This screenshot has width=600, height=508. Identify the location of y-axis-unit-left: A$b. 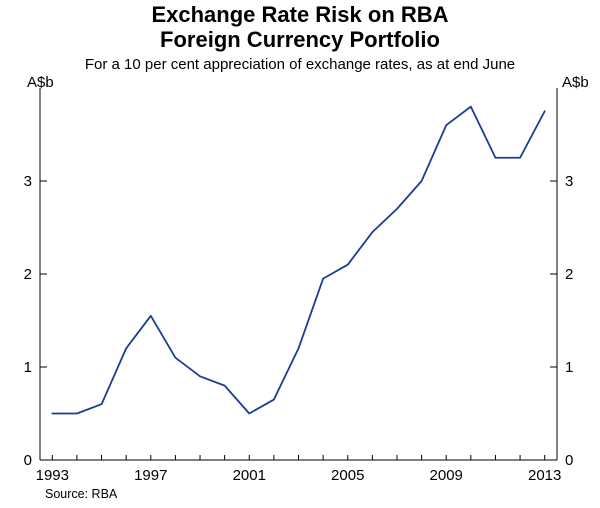
(40, 82).